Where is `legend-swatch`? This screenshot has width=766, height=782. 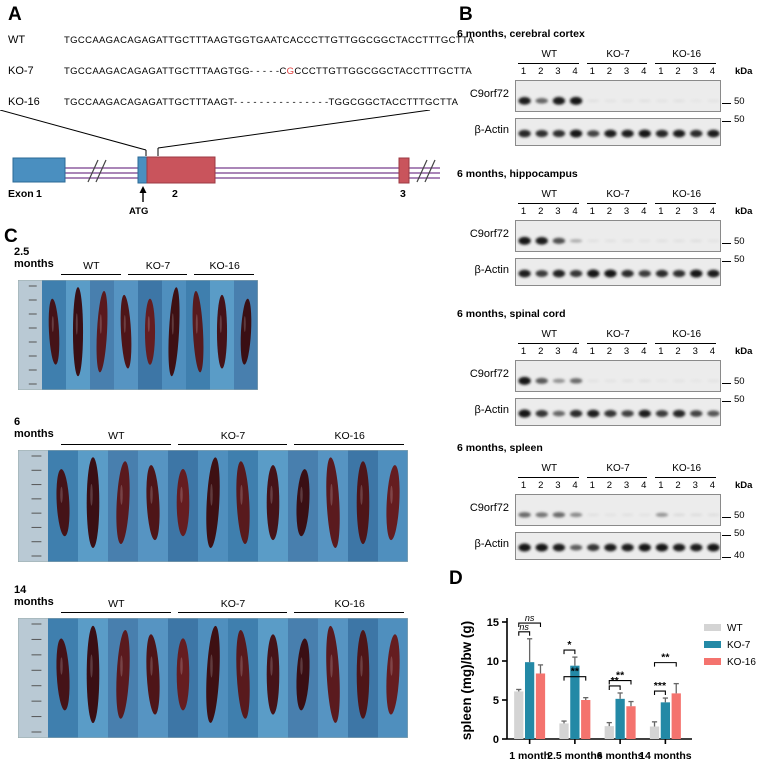
legend-swatch is located at coordinates (712, 644).